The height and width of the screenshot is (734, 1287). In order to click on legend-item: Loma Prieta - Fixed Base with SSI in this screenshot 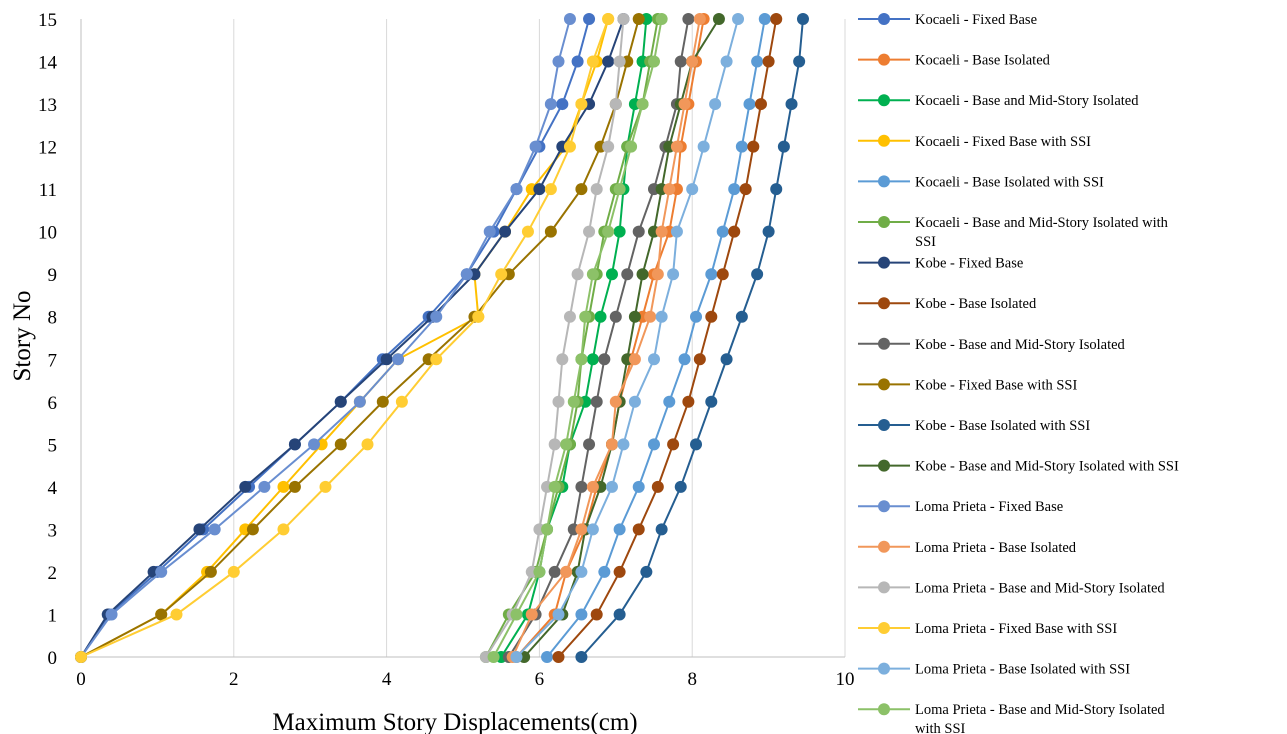, I will do `click(987, 629)`.